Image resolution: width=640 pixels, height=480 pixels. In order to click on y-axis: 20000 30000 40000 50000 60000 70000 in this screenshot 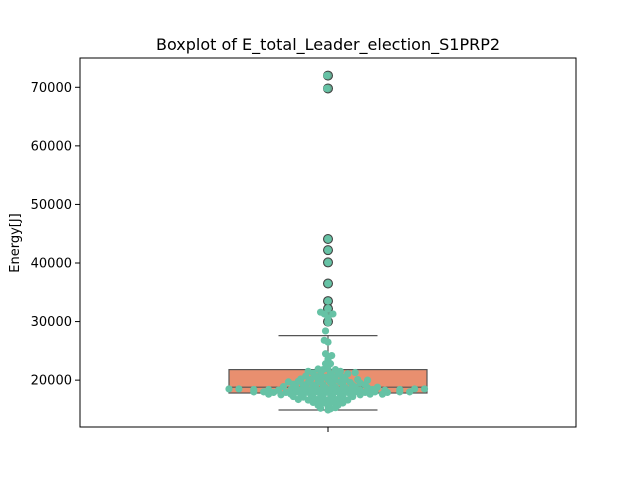, I will do `click(55, 235)`.